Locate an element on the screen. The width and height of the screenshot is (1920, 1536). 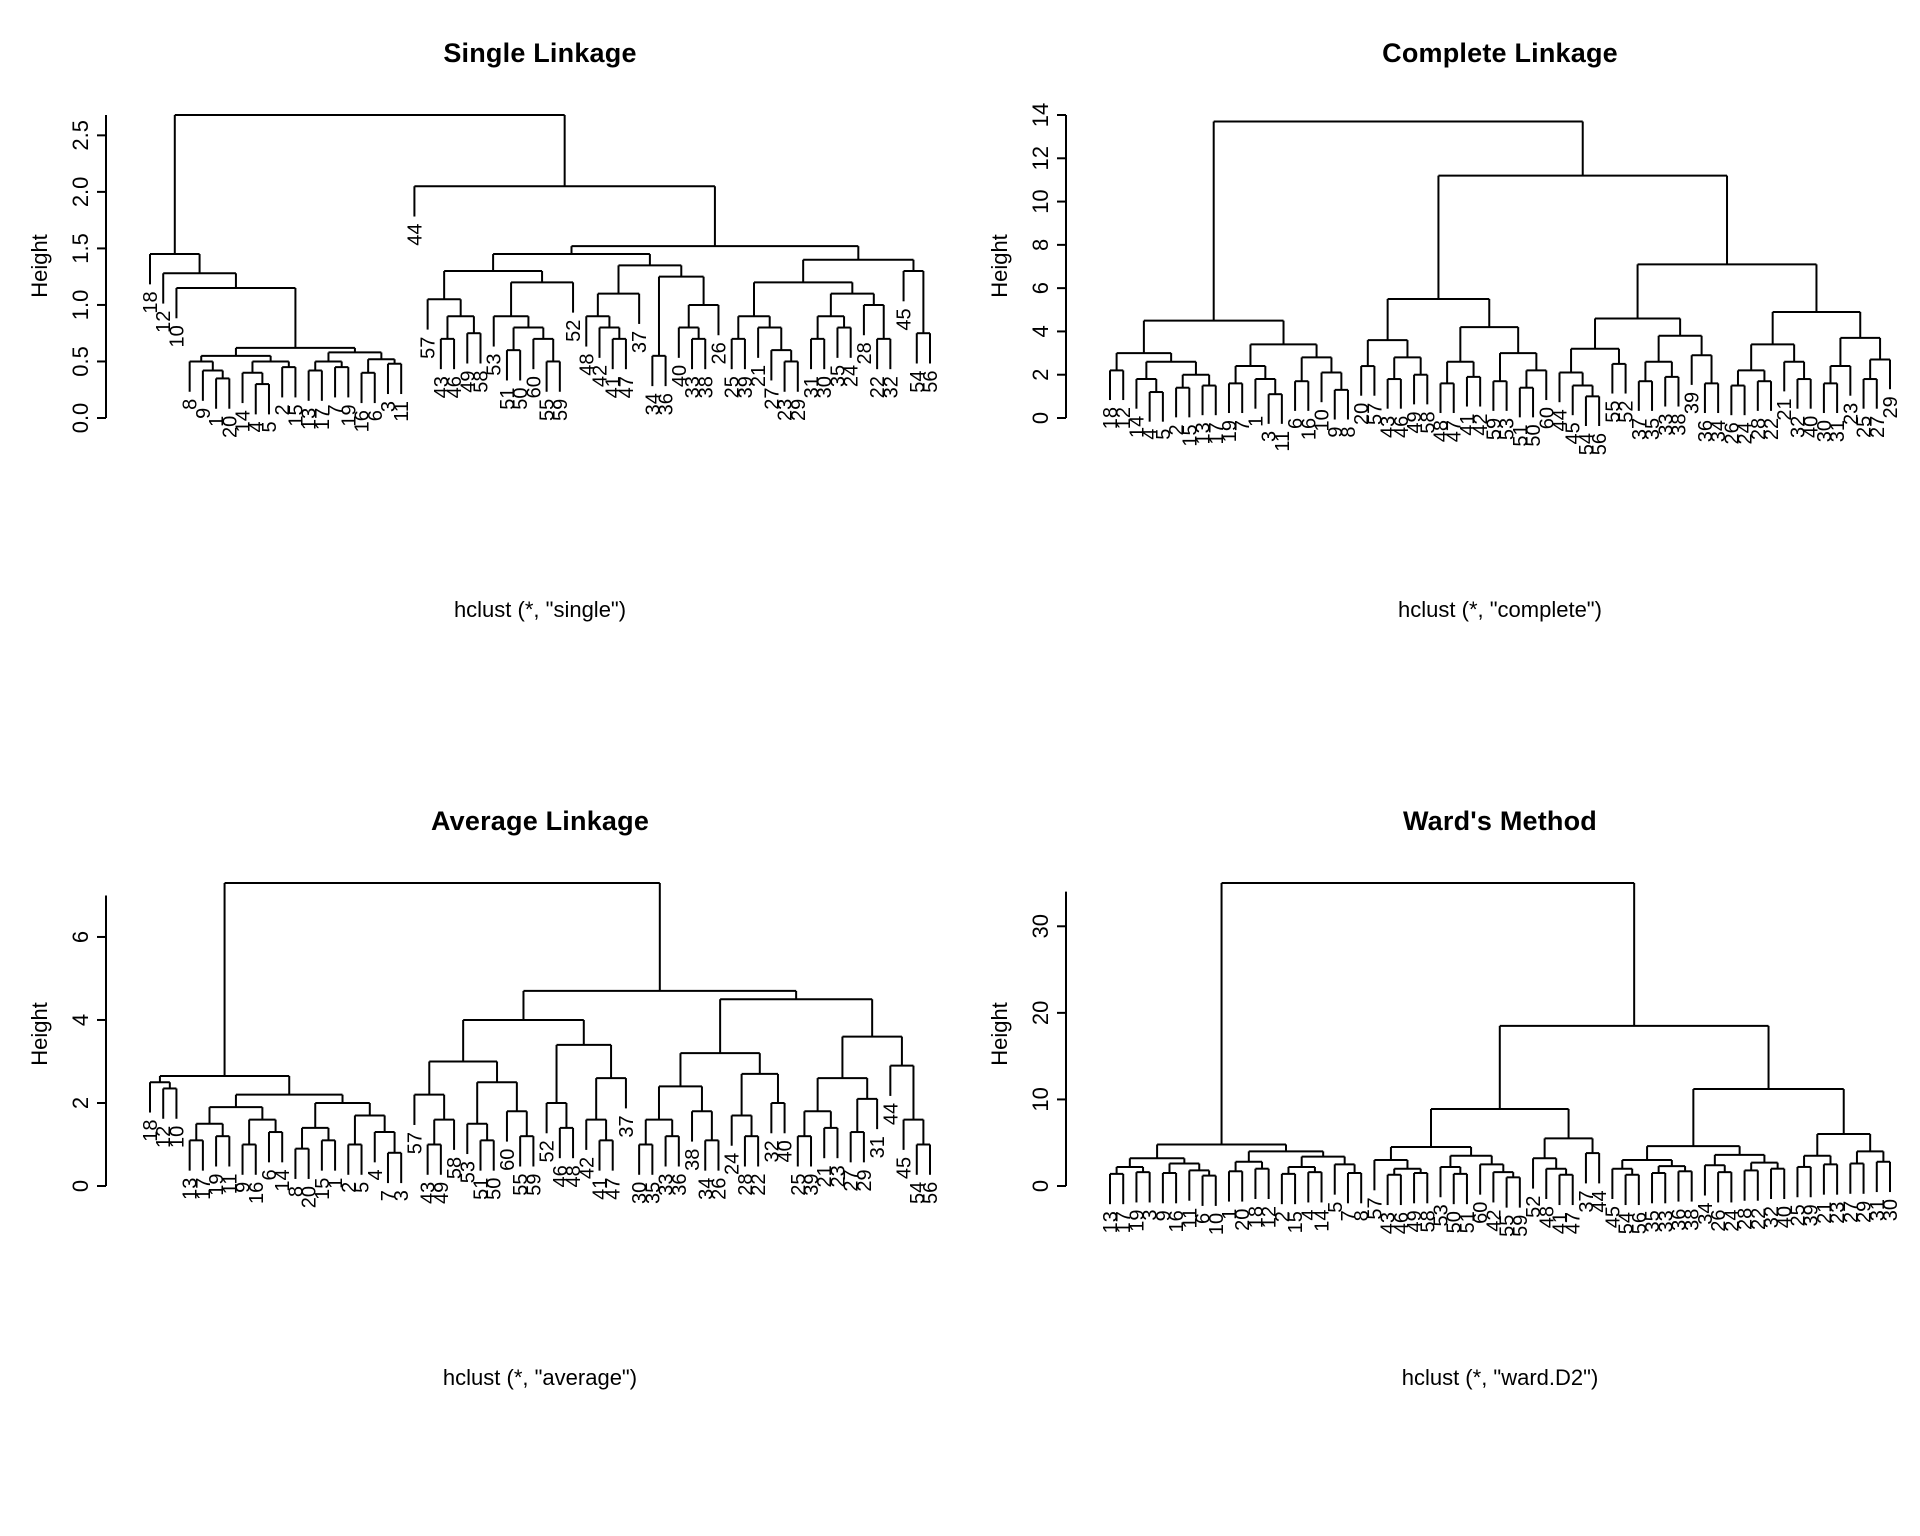
svg-text: 24 is located at coordinates (733, 1164).